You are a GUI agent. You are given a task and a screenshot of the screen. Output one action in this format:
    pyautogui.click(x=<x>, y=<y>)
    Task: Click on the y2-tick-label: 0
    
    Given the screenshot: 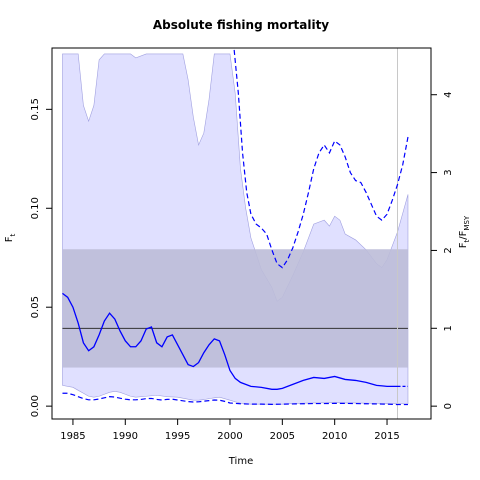 What is the action you would take?
    pyautogui.click(x=448, y=406)
    